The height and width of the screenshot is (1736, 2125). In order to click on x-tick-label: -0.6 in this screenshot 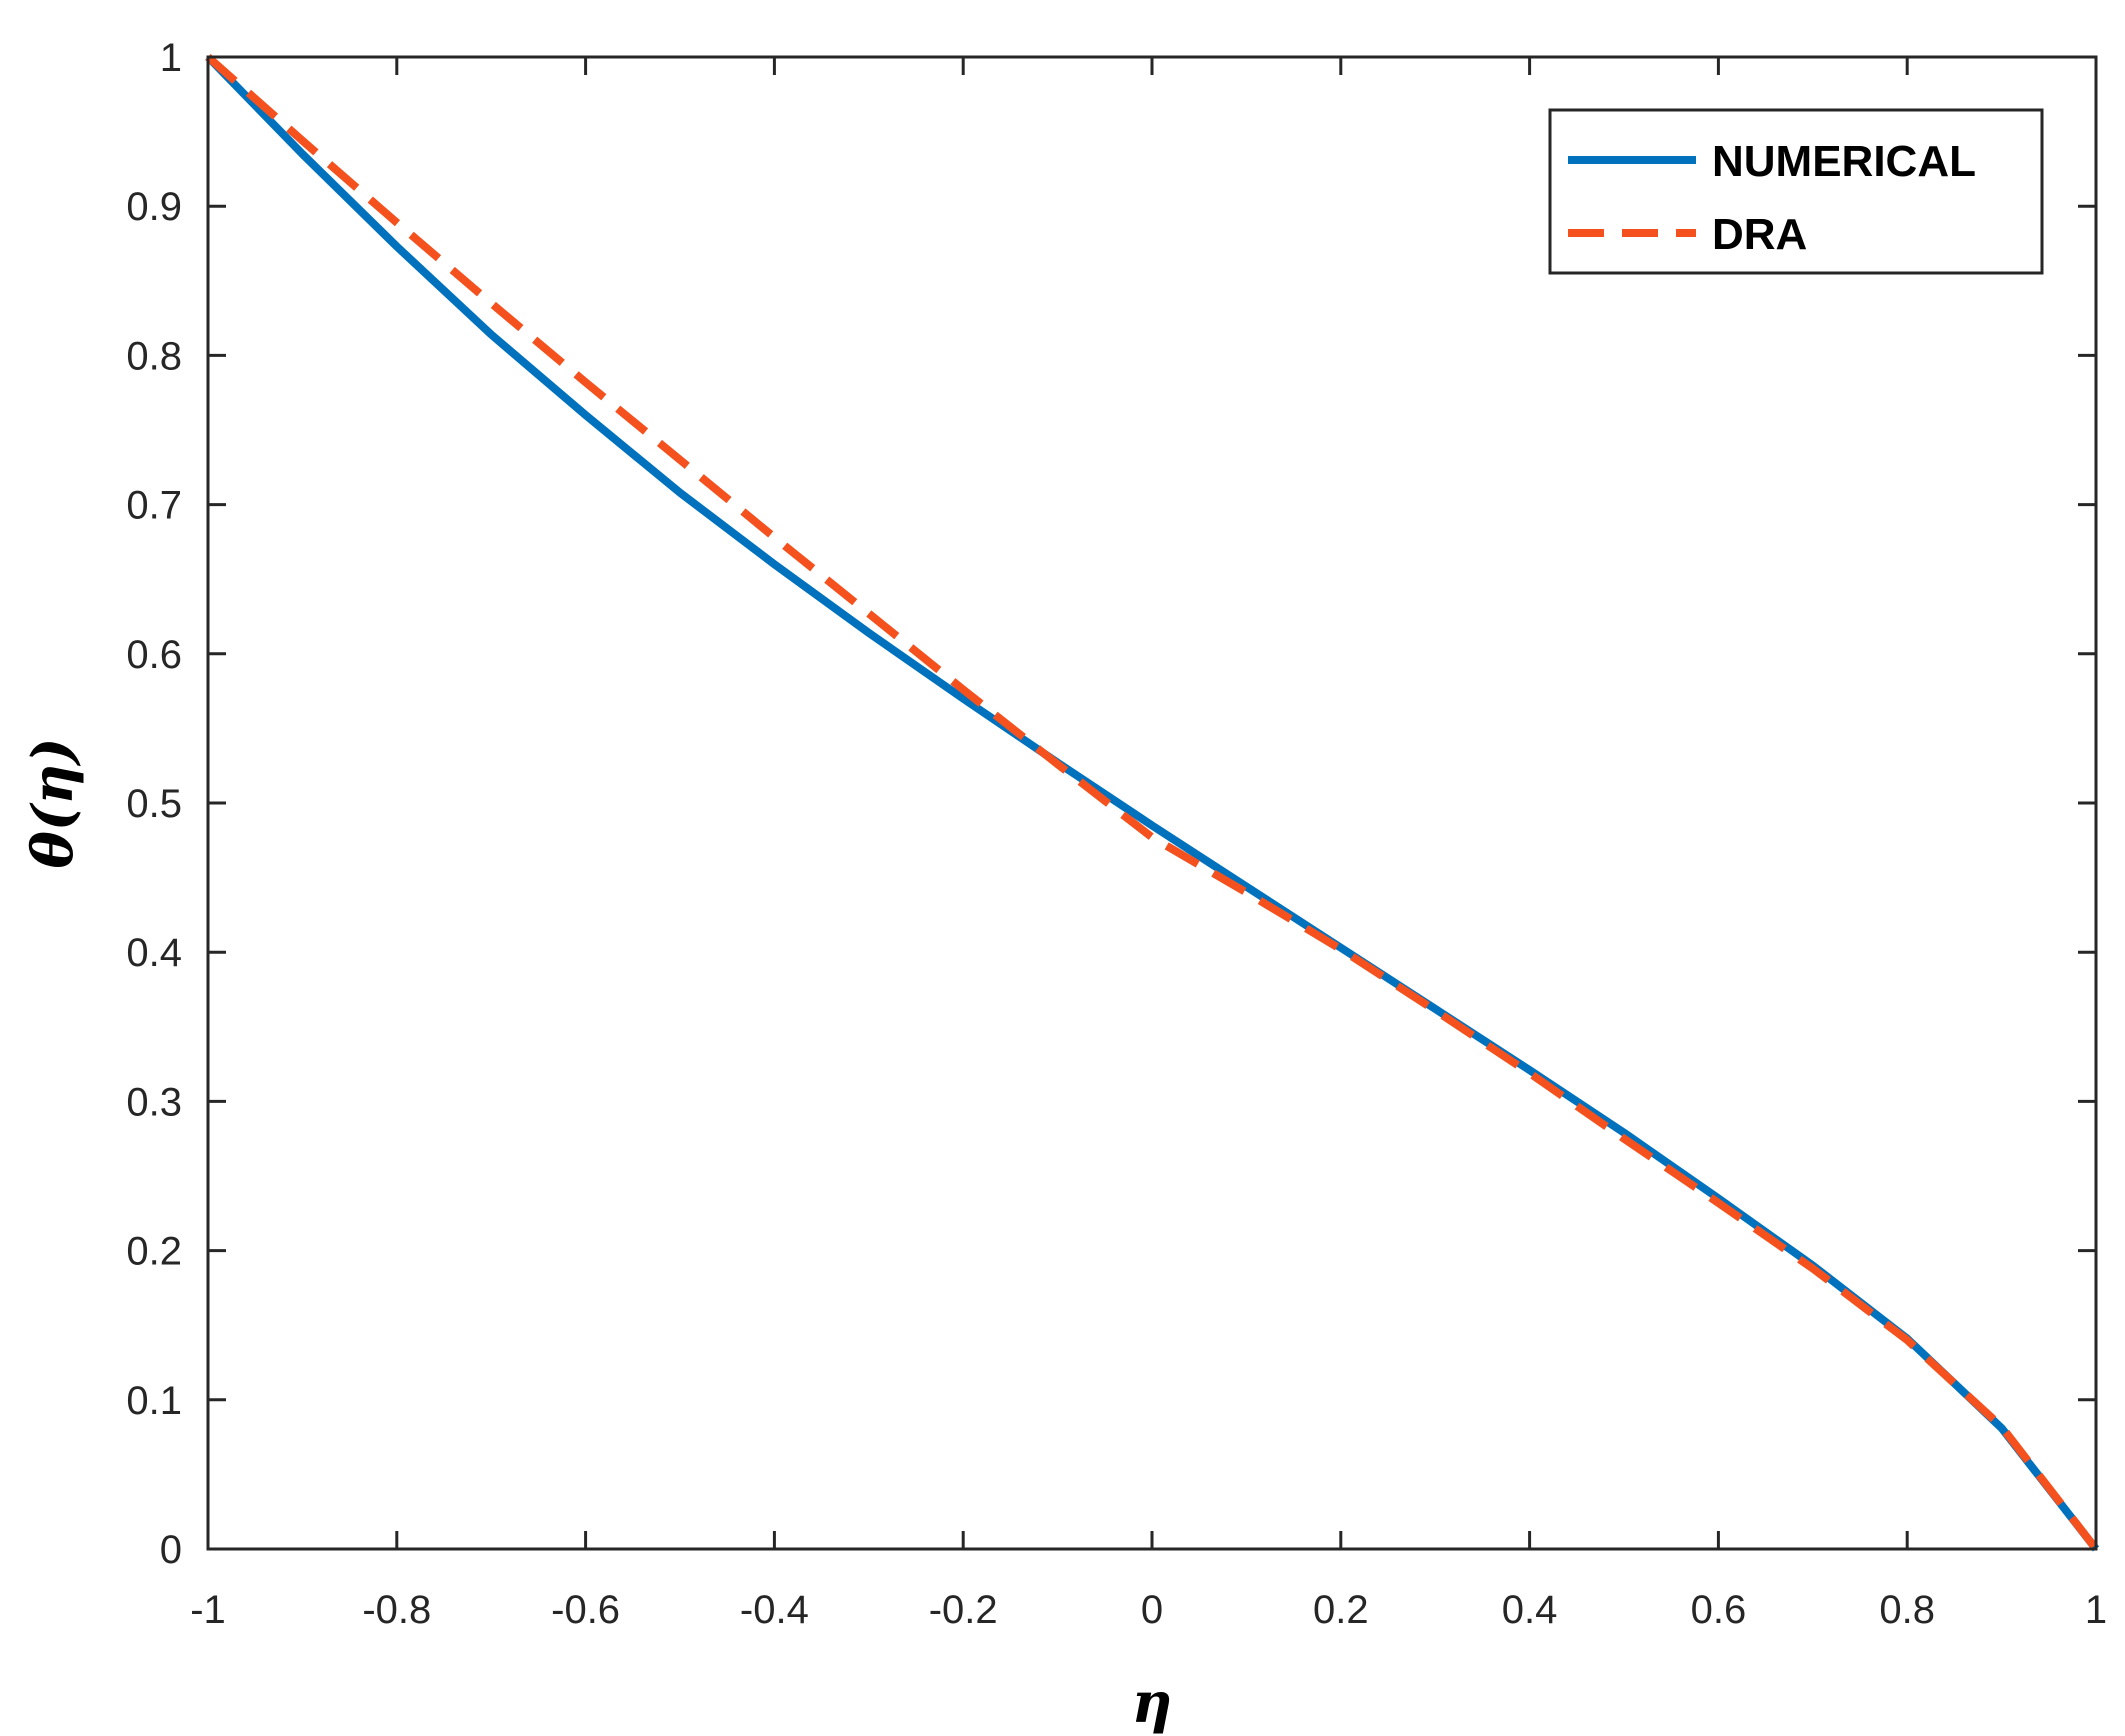, I will do `click(585, 1610)`.